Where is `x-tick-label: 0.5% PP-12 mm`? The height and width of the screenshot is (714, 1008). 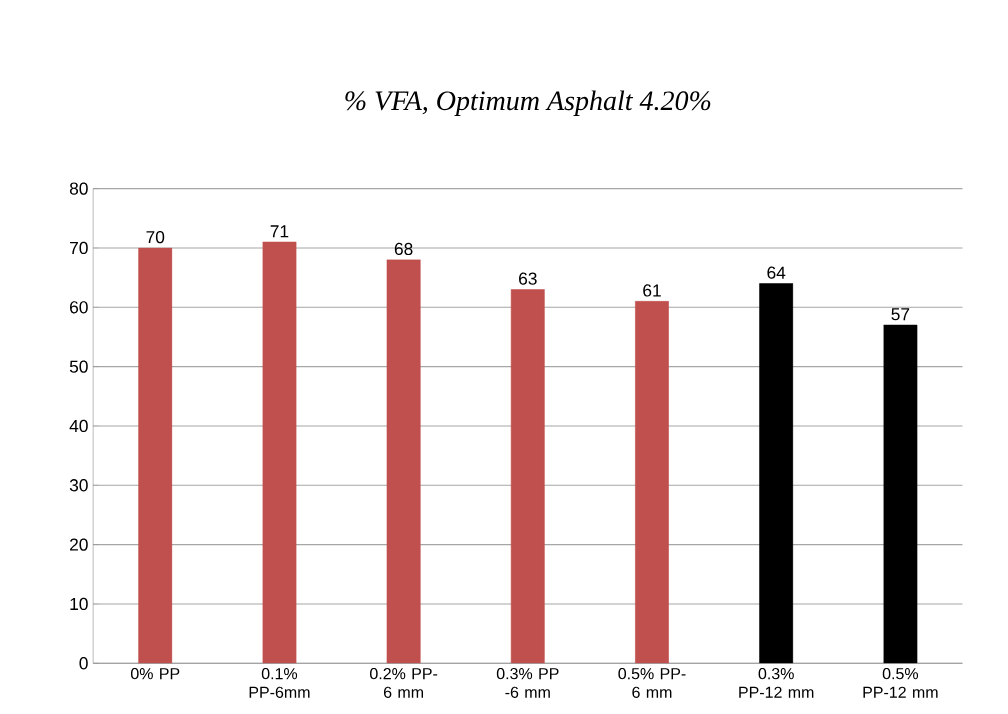 x-tick-label: 0.5% PP-12 mm is located at coordinates (900, 682).